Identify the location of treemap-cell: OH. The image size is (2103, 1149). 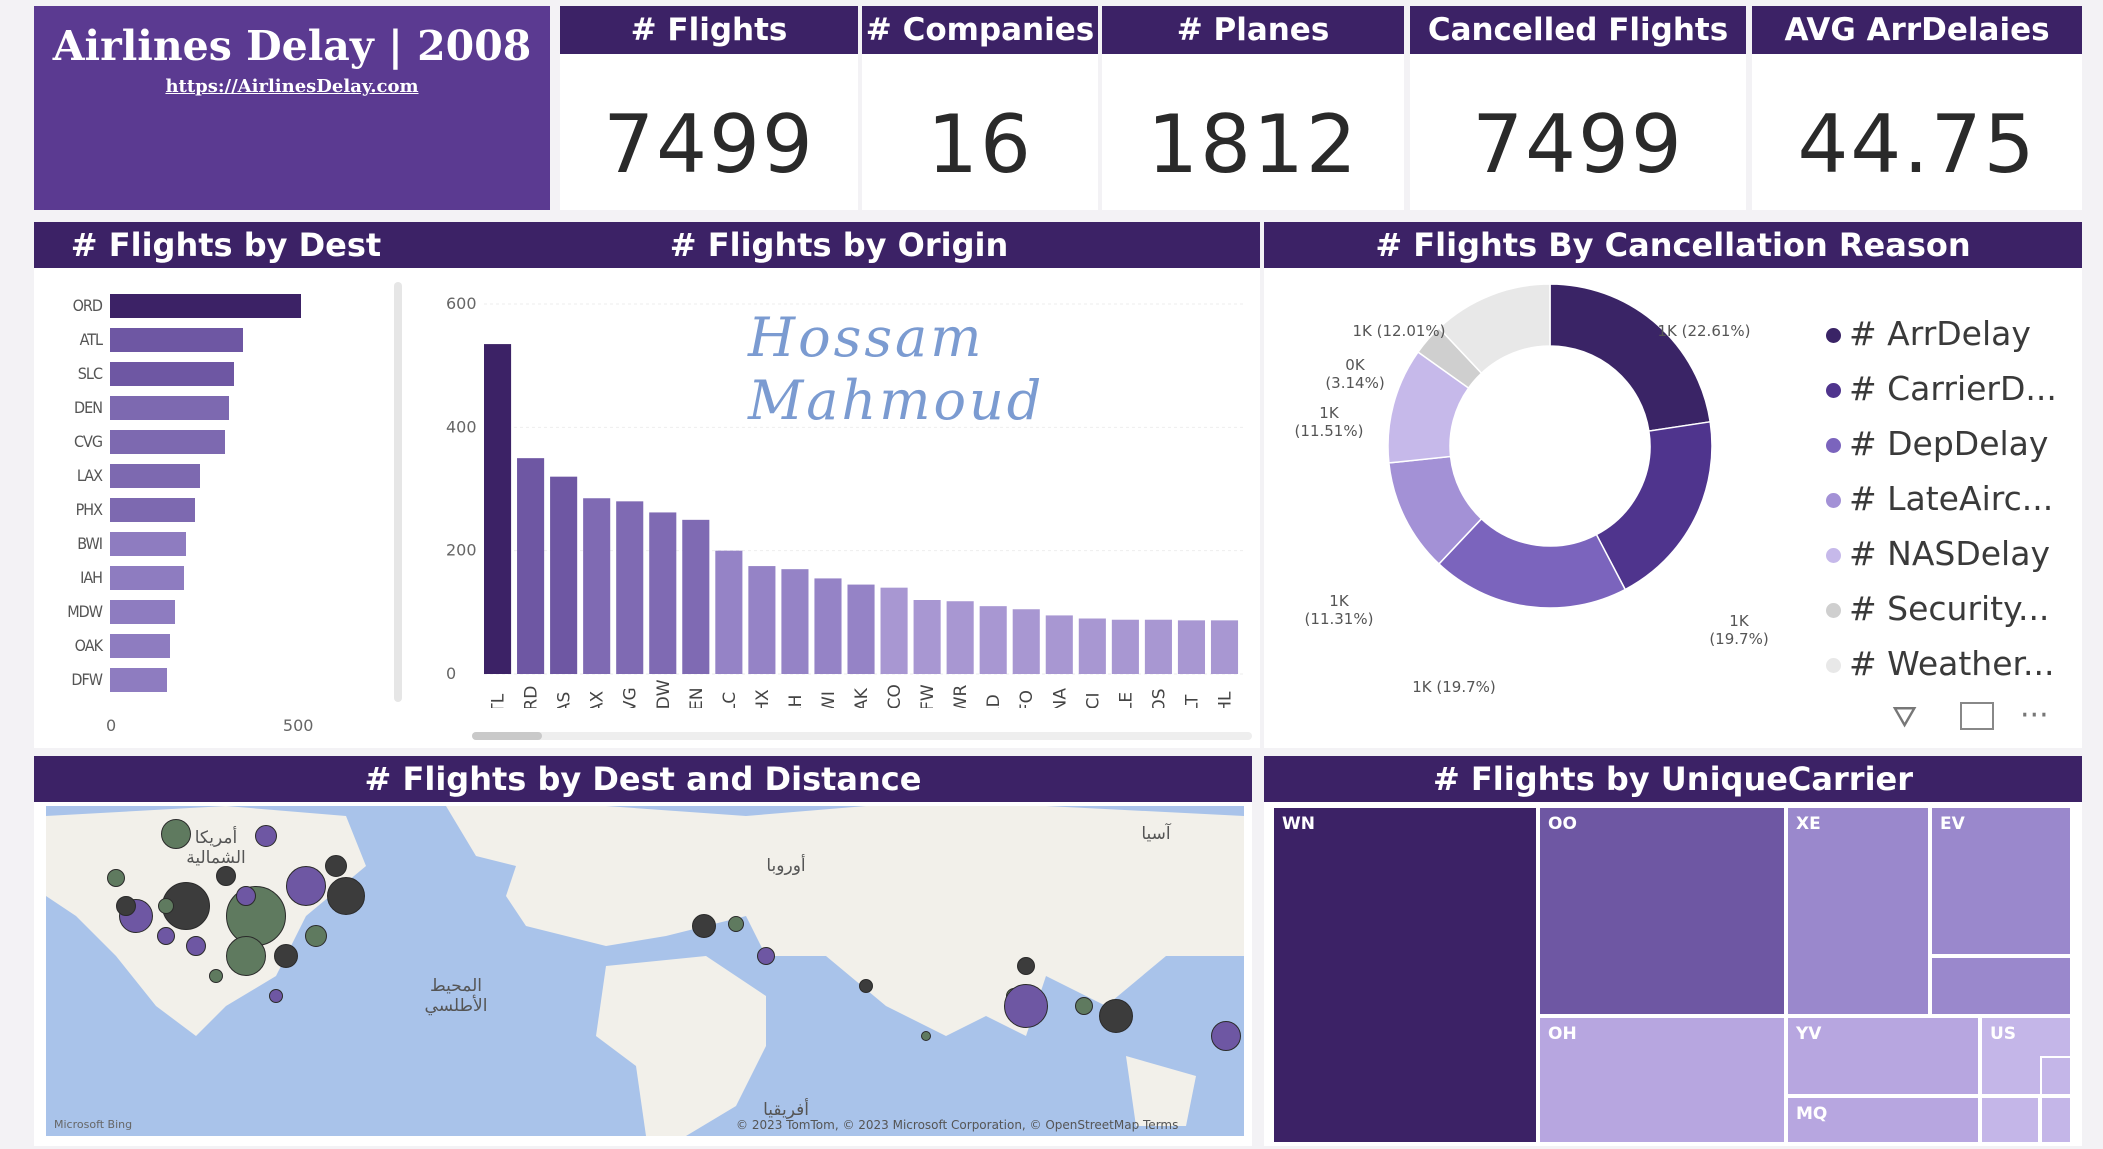
(1662, 1080).